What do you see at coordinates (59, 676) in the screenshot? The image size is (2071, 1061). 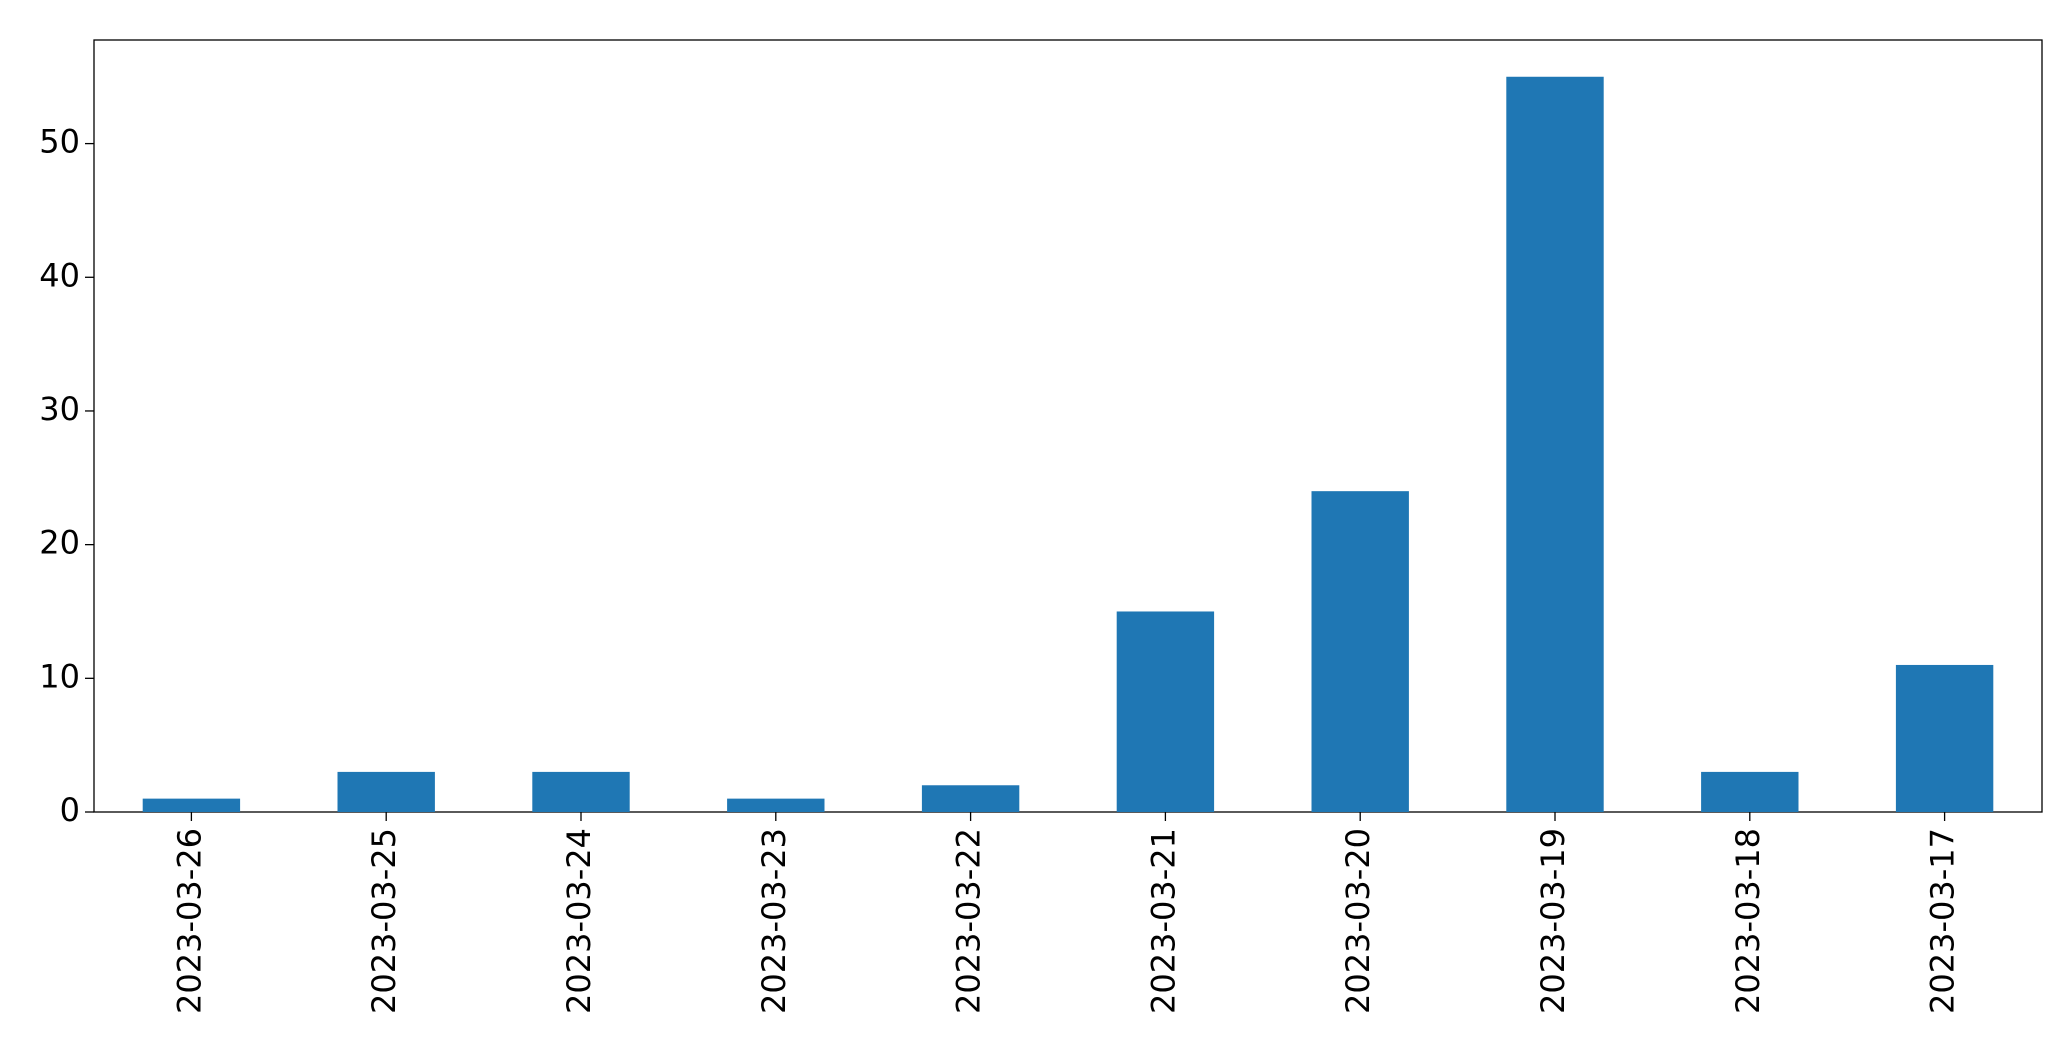 I see `y-tick-label: 10` at bounding box center [59, 676].